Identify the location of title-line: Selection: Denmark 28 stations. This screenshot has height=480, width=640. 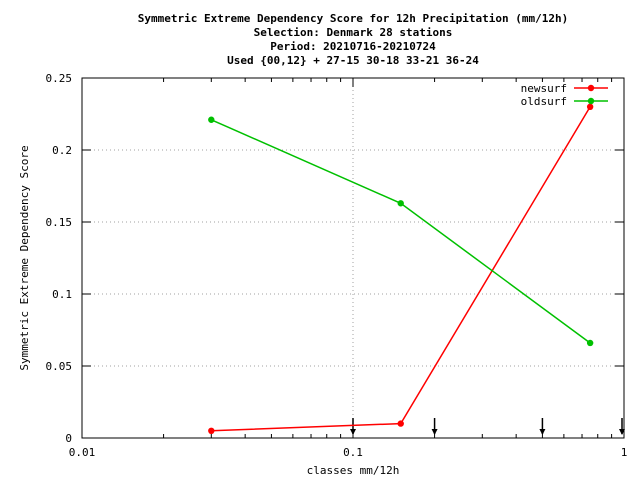
(353, 32).